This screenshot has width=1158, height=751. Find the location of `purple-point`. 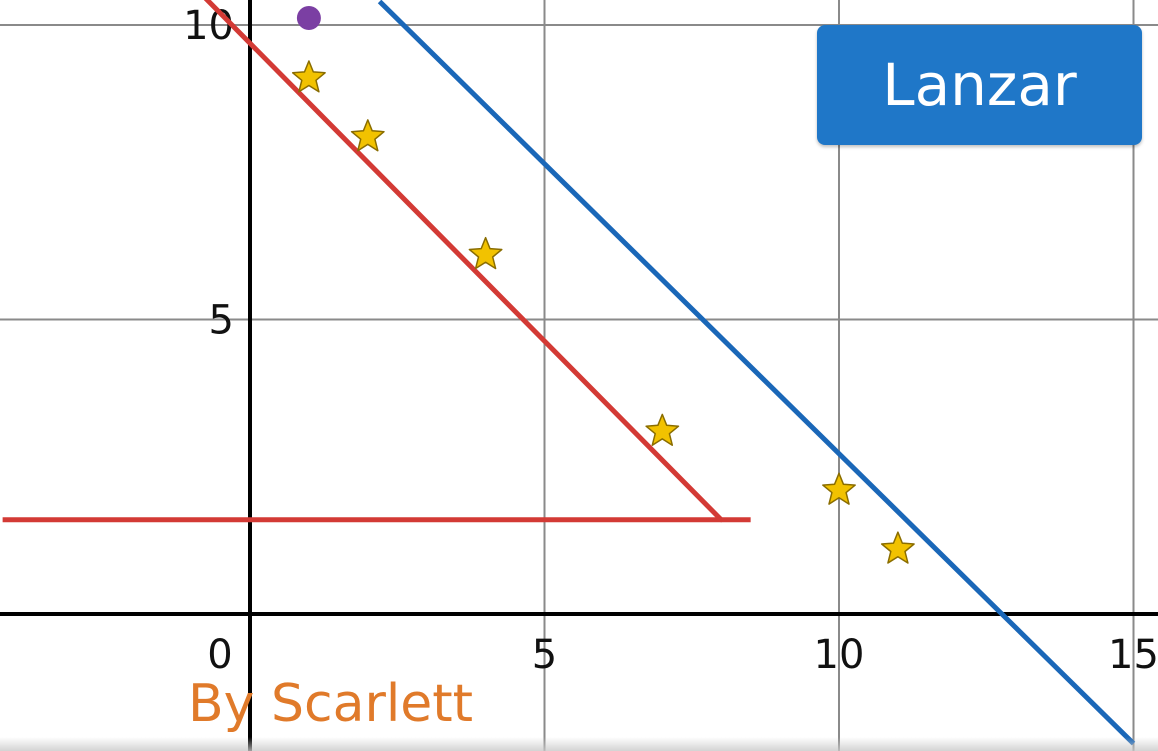

purple-point is located at coordinates (308, 18).